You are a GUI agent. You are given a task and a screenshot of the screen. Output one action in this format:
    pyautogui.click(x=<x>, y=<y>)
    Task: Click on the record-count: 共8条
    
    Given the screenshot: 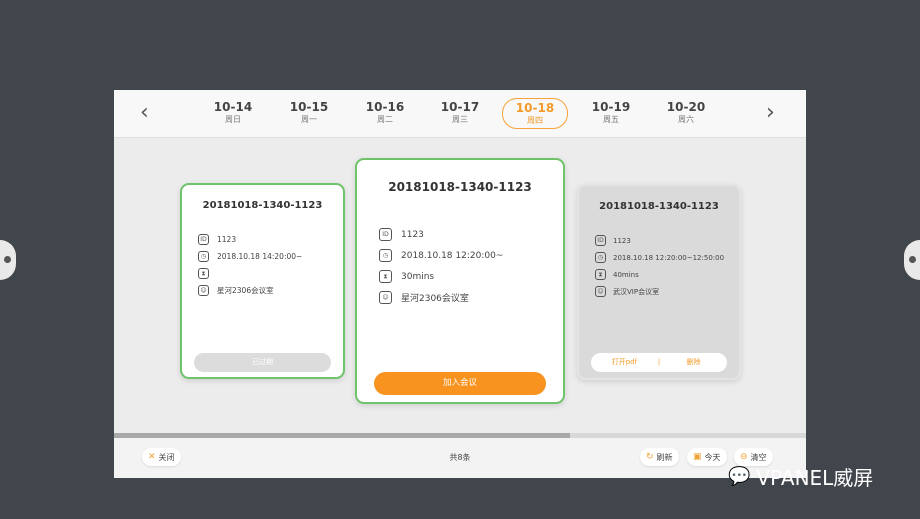 What is the action you would take?
    pyautogui.click(x=460, y=457)
    